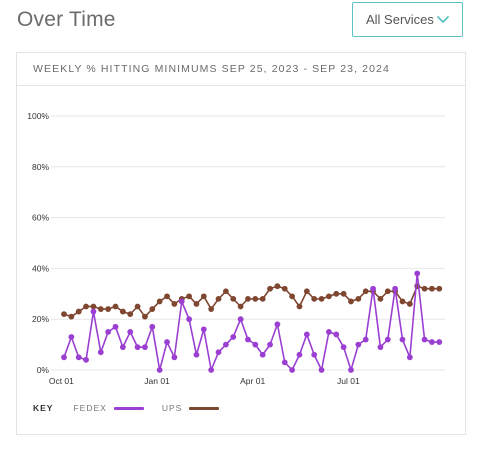  I want to click on page-title: Over Time, so click(66, 19).